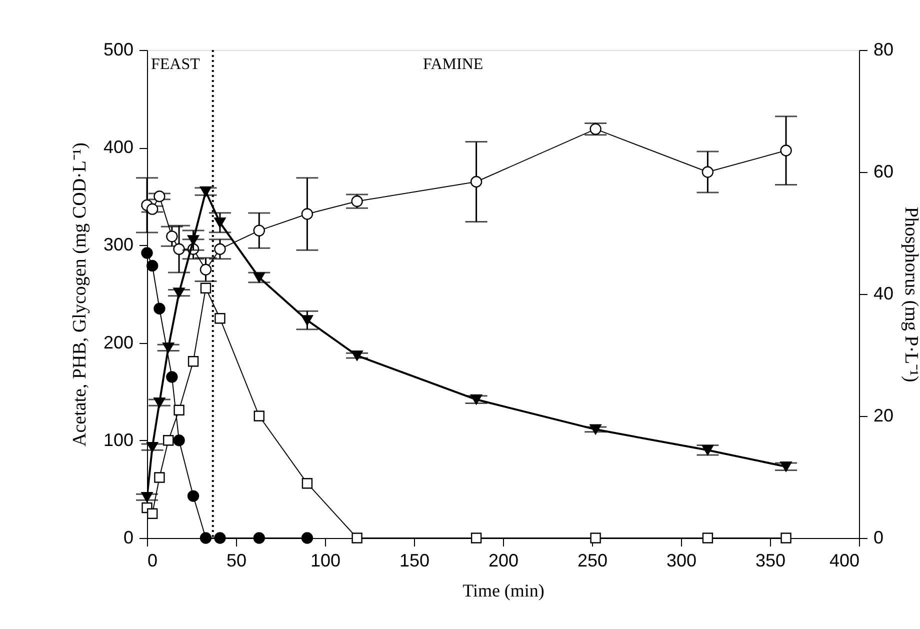 This screenshot has height=629, width=920. I want to click on annotation: FAMINE, so click(453, 64).